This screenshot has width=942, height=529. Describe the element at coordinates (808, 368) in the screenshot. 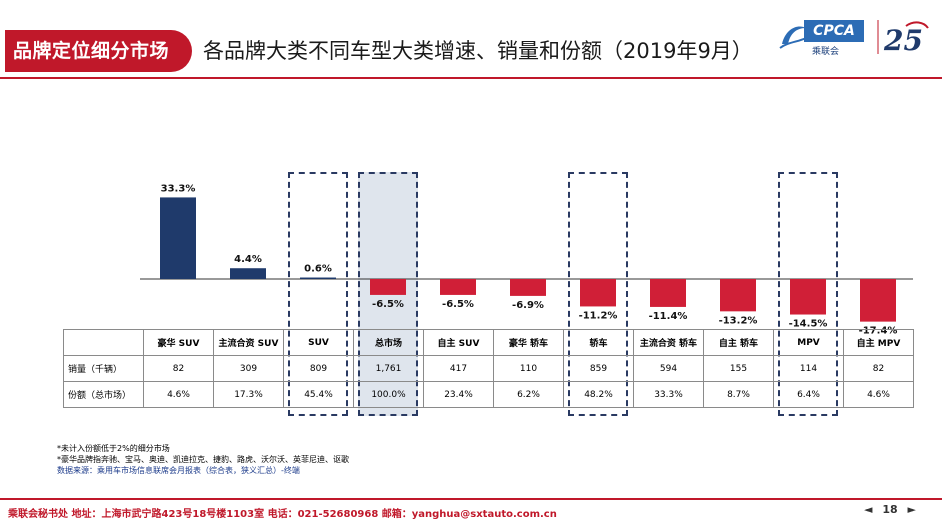

I see `table-cell-sales: 114` at that location.